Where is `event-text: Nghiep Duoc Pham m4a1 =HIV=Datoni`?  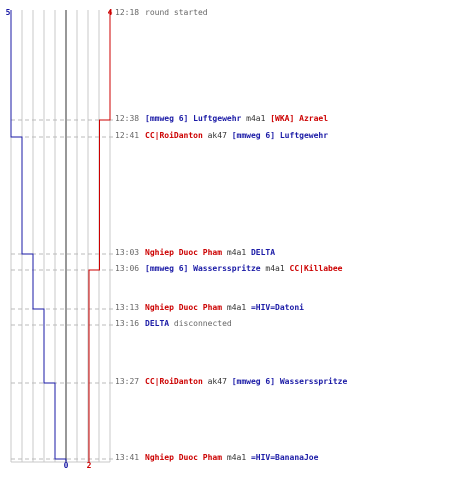 event-text: Nghiep Duoc Pham m4a1 =HIV=Datoni is located at coordinates (224, 308).